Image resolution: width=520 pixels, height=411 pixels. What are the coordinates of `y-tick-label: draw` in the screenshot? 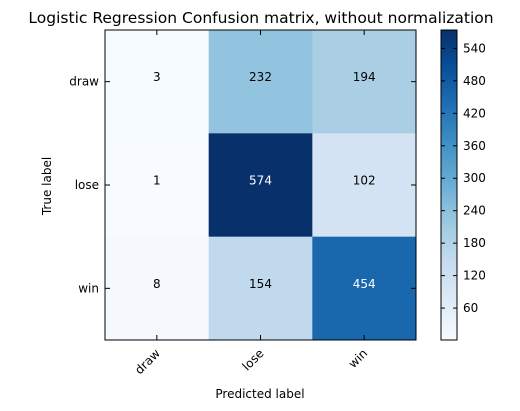 It's located at (84, 82).